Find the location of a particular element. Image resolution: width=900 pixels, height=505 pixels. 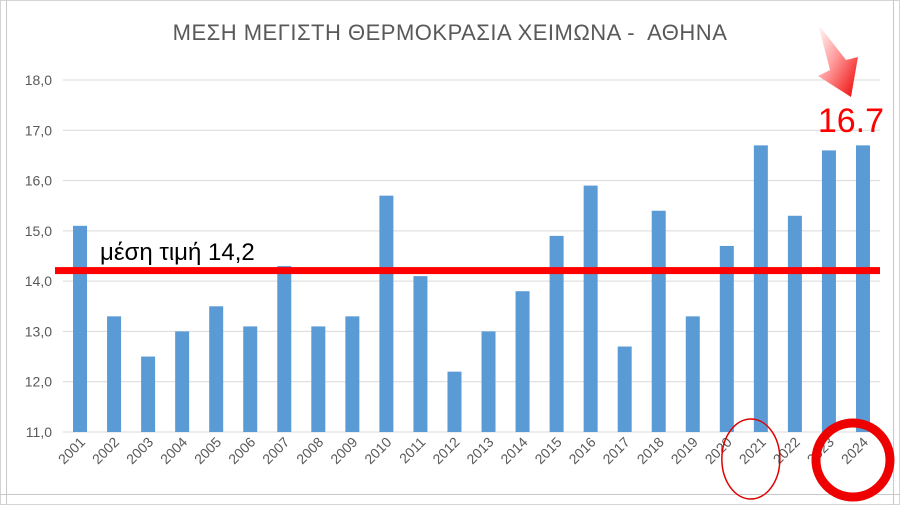

average-line is located at coordinates (467, 271).